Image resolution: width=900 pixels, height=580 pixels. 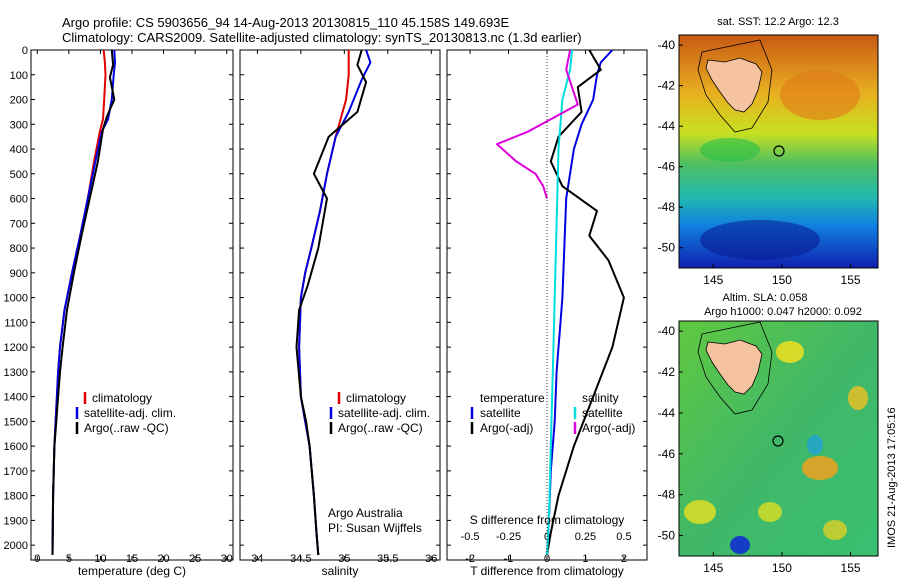 I want to click on x-tick-label: 0.25, so click(x=585, y=537).